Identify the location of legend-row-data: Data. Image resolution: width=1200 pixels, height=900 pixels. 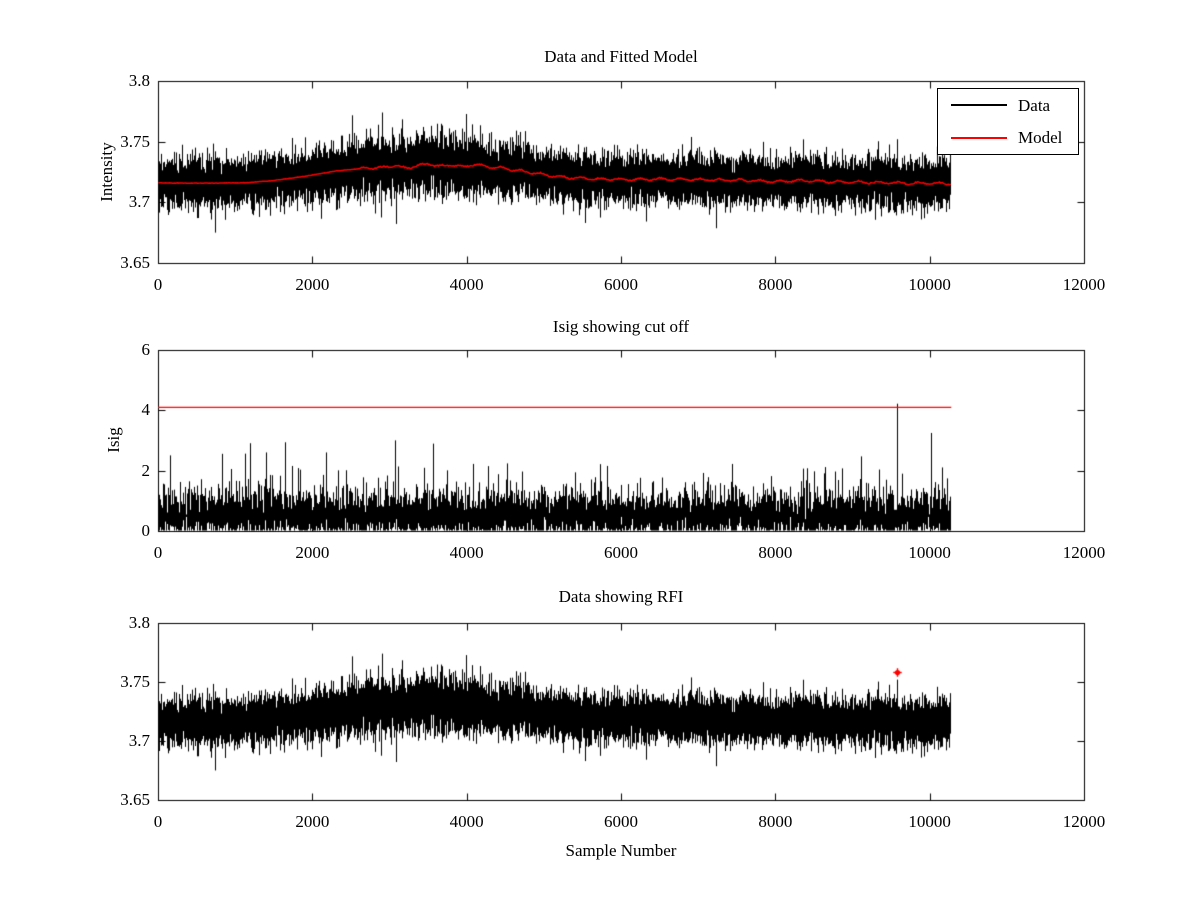
(1008, 105).